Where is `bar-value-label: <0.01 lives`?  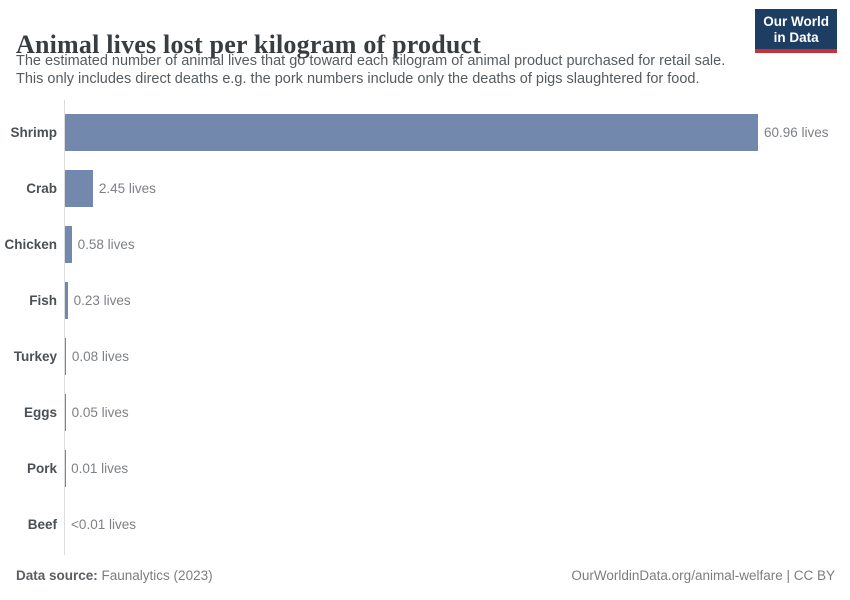 bar-value-label: <0.01 lives is located at coordinates (103, 524).